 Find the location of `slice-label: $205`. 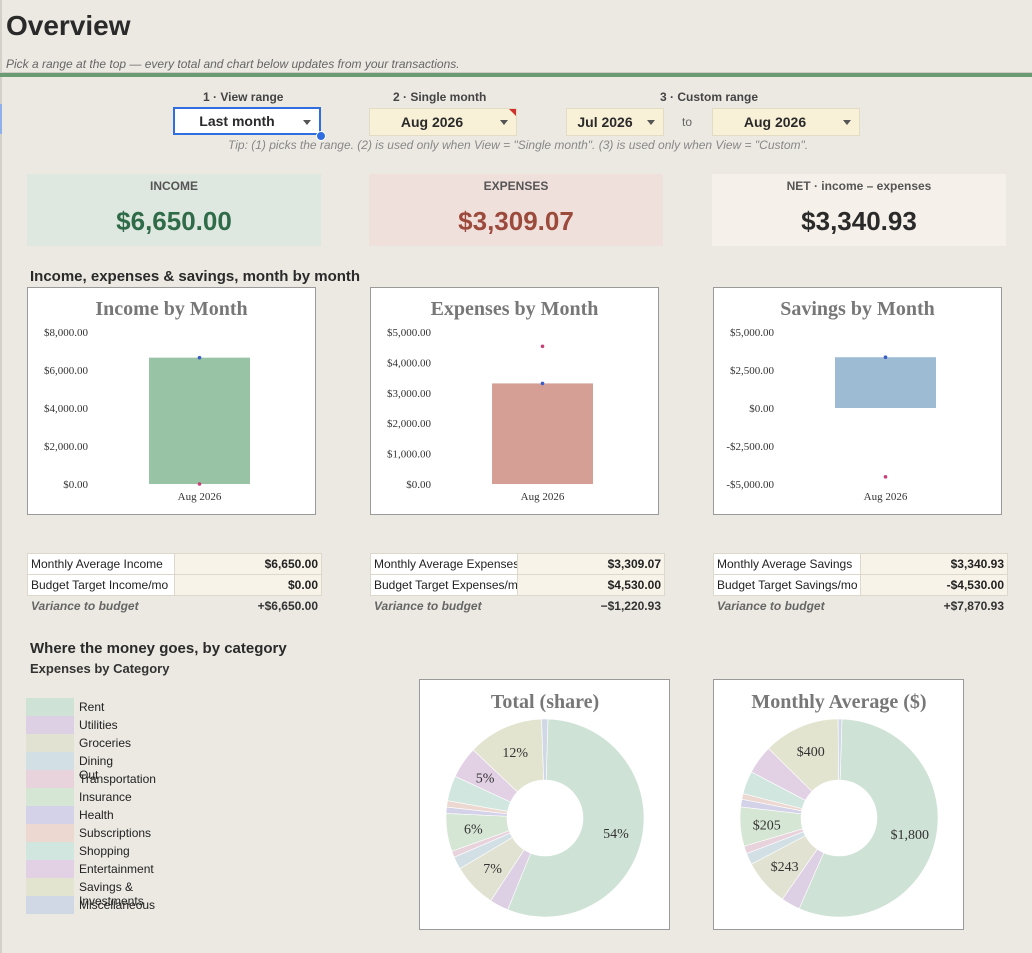

slice-label: $205 is located at coordinates (767, 825).